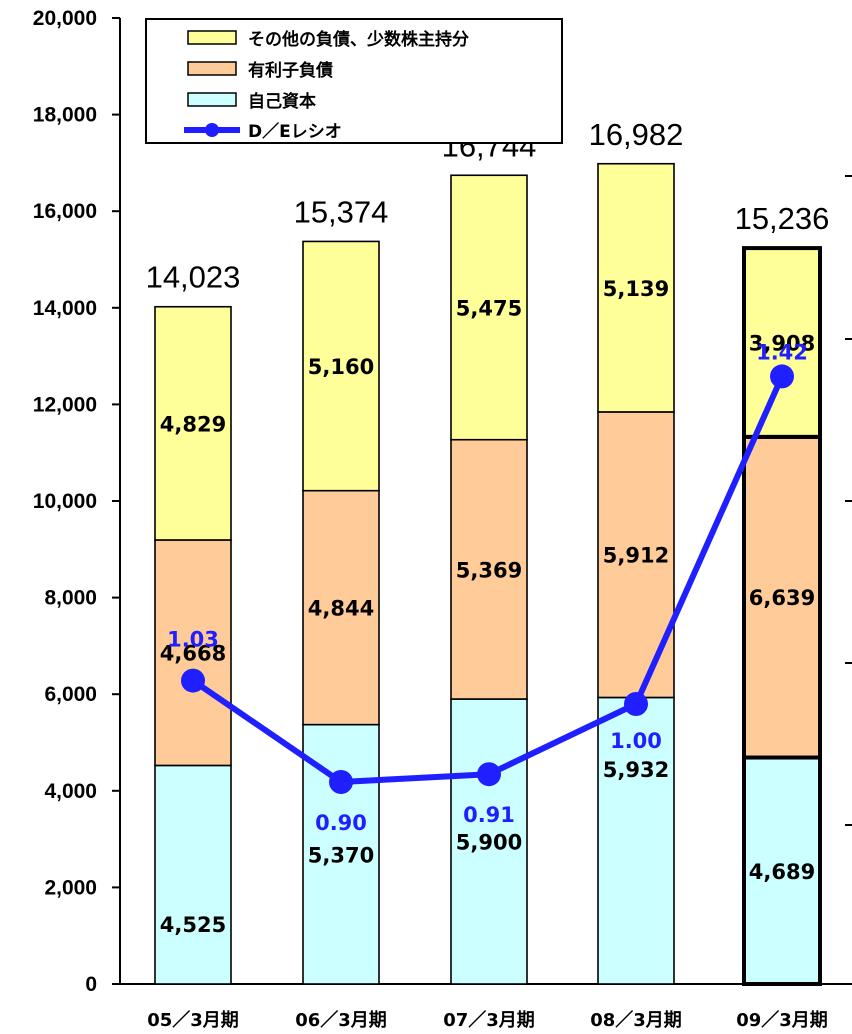 The height and width of the screenshot is (1034, 852). What do you see at coordinates (65, 18) in the screenshot?
I see `y-tick-label: 20,000` at bounding box center [65, 18].